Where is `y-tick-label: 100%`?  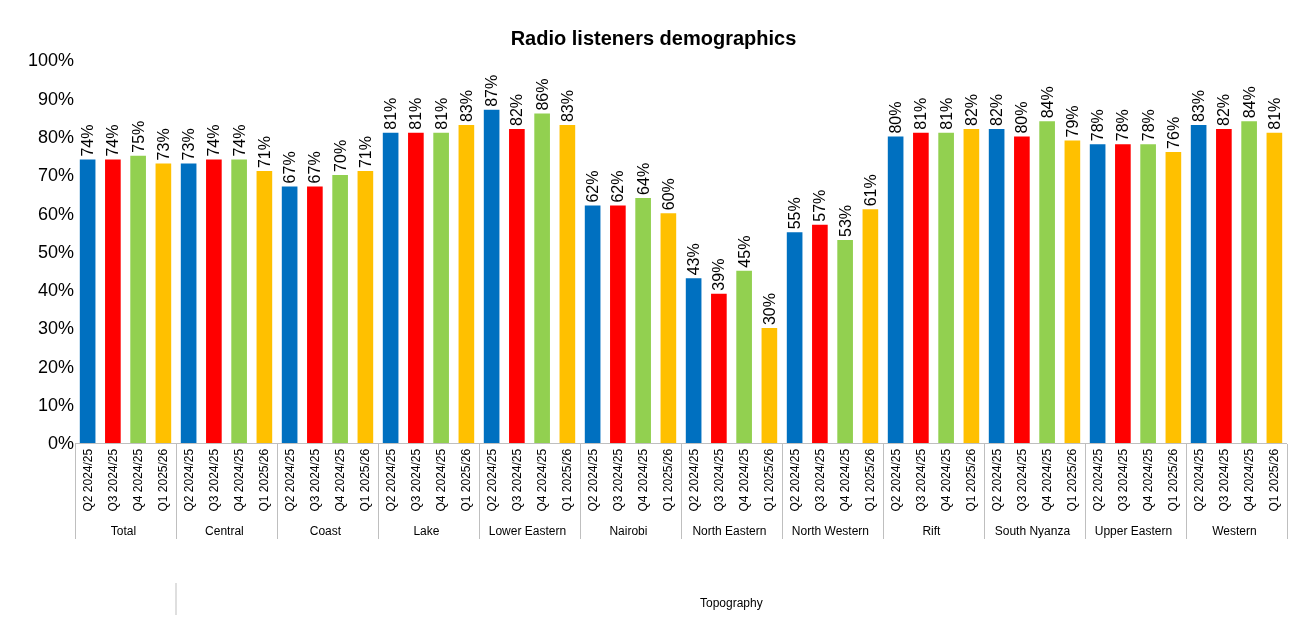
y-tick-label: 100% is located at coordinates (50, 60).